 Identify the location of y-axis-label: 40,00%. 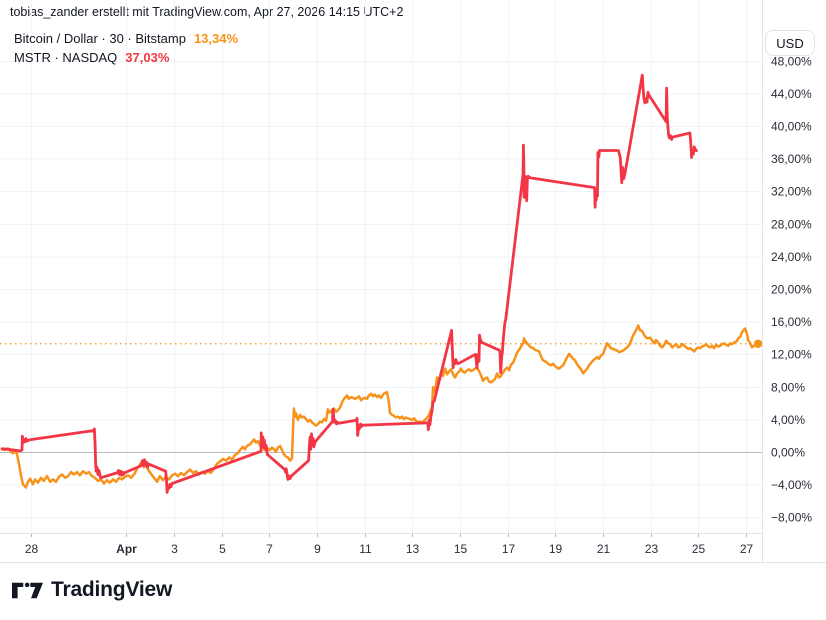
(791, 127).